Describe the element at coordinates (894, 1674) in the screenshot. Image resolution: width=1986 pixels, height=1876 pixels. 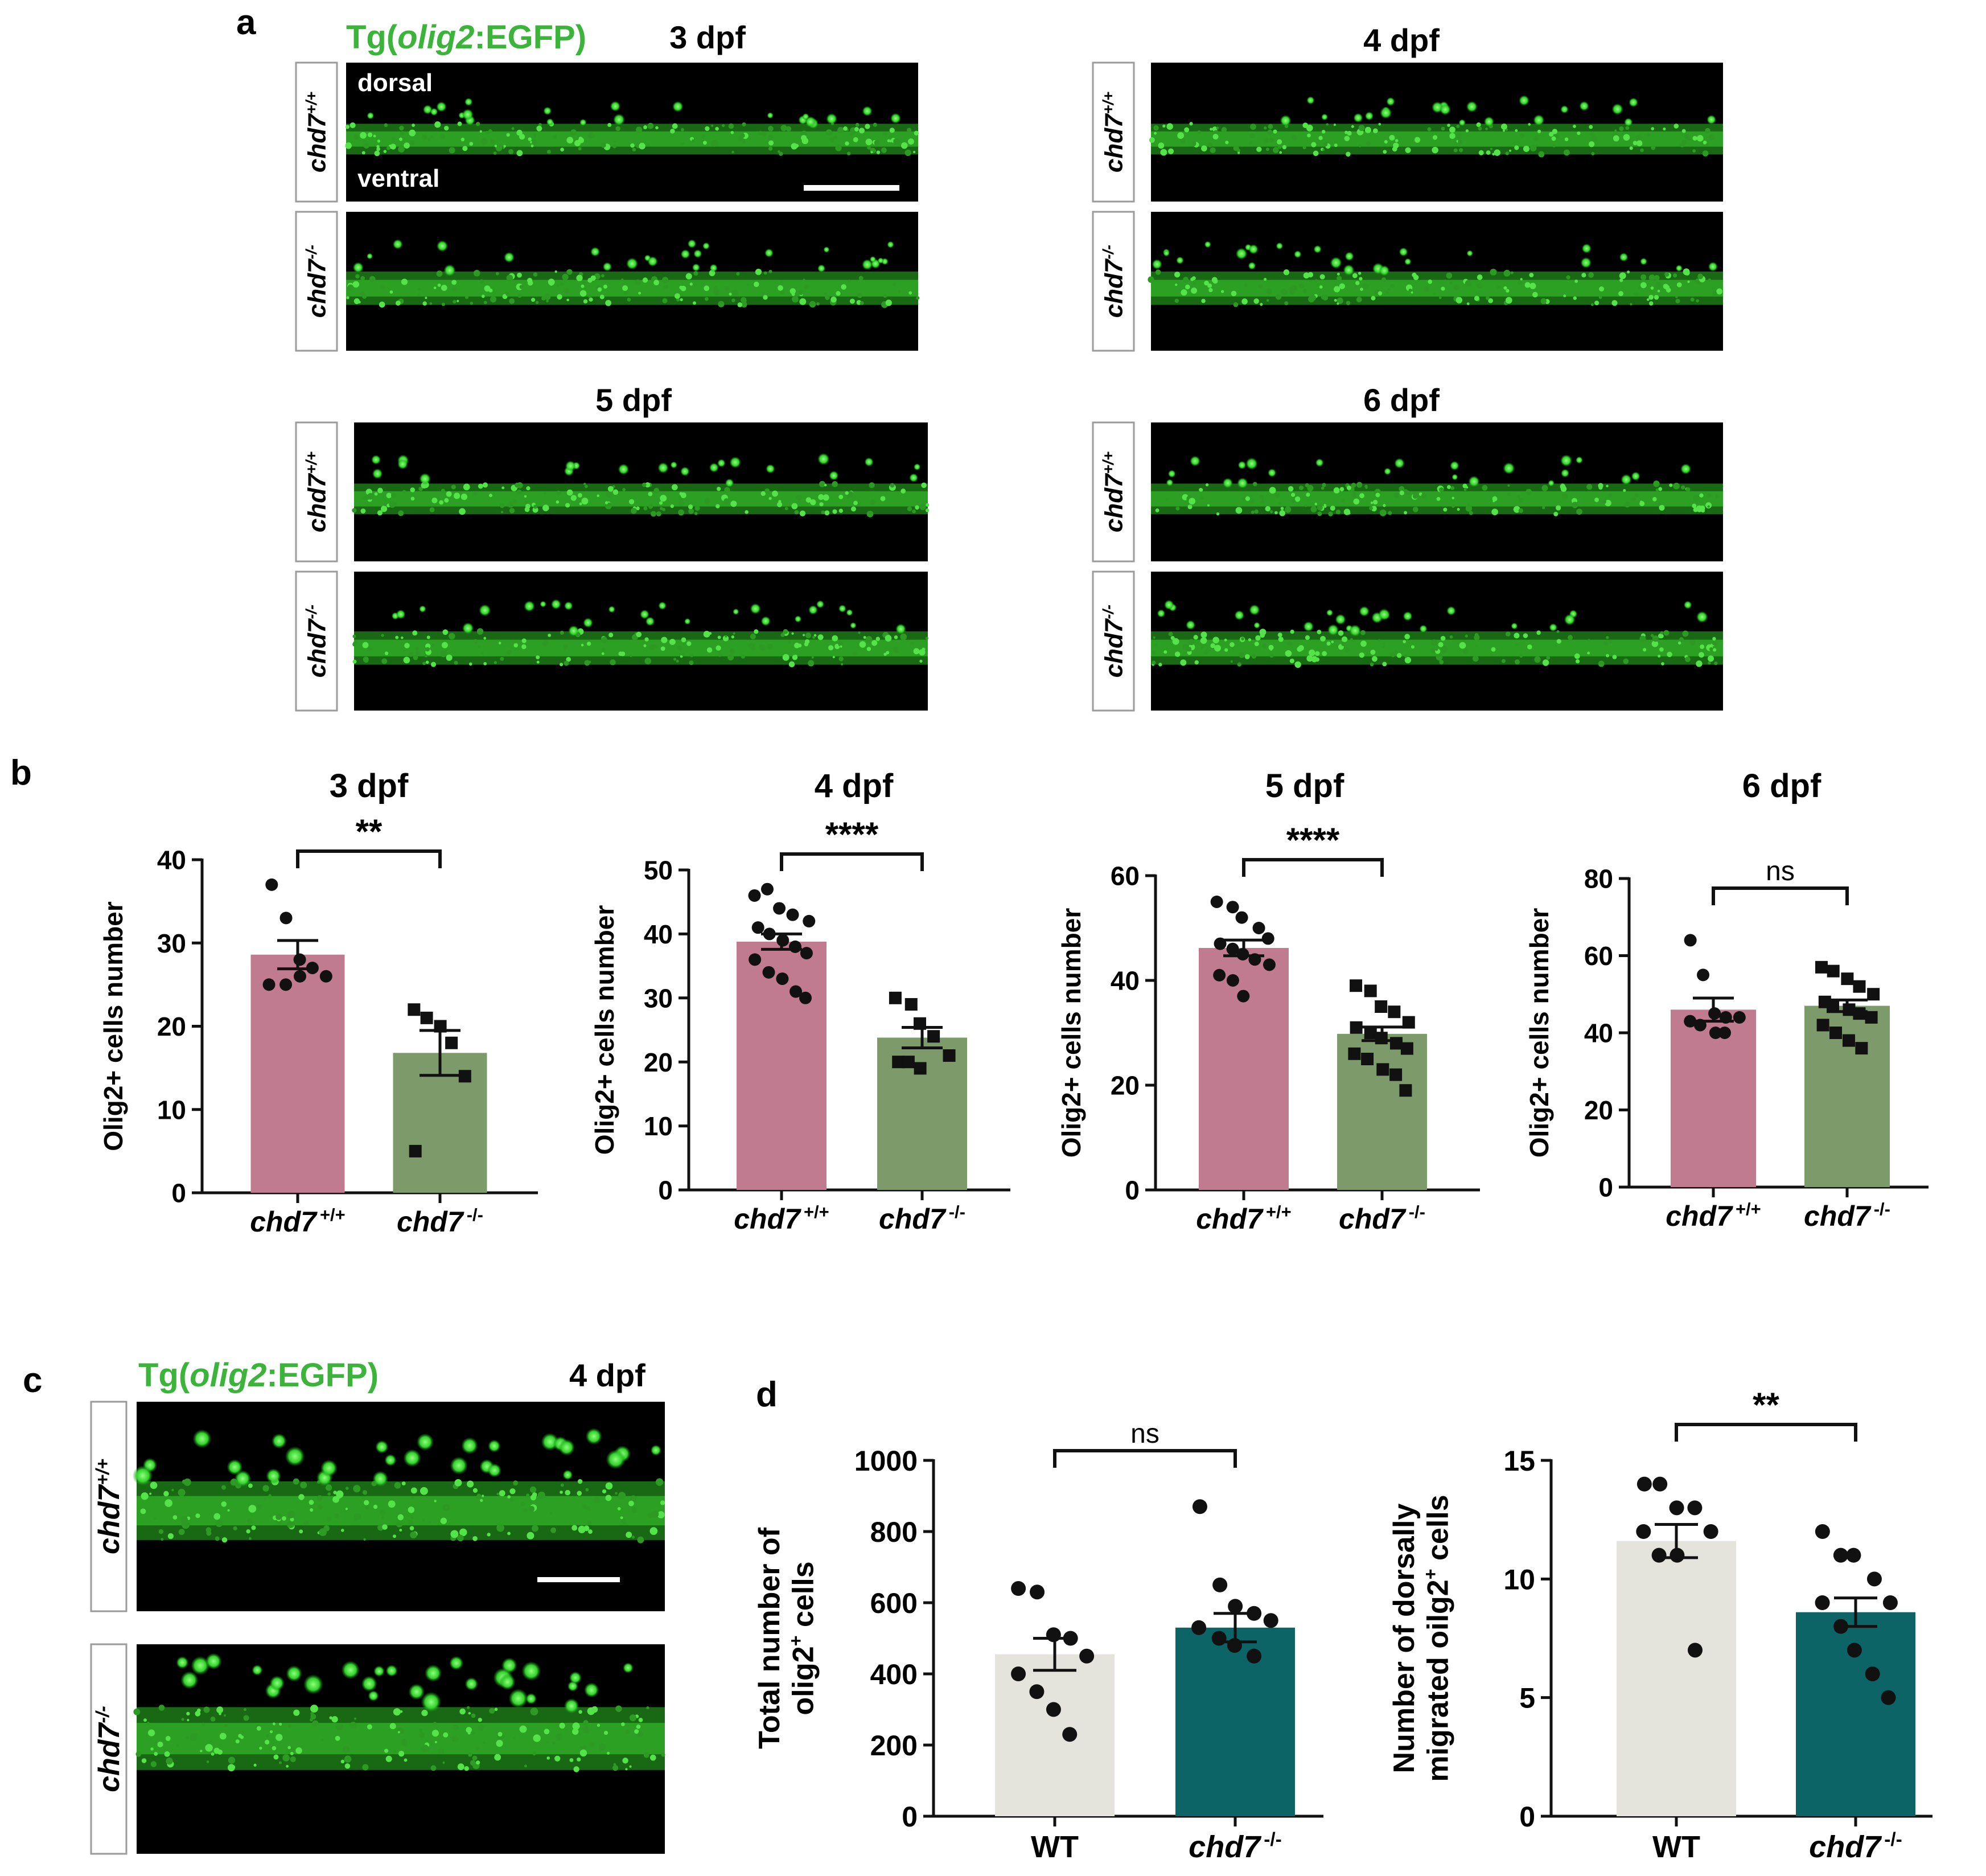
I see `y-tick-label: 400` at that location.